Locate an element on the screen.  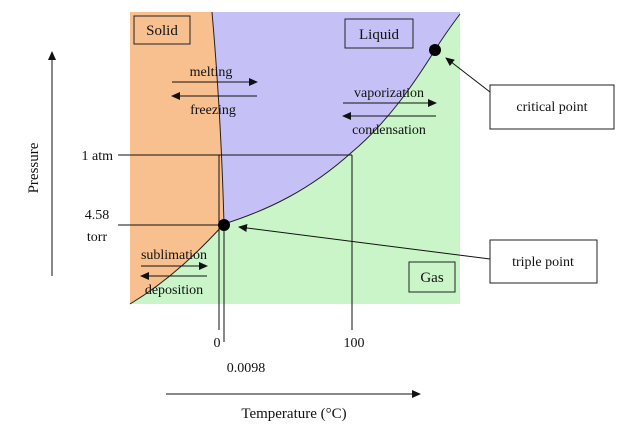
melting-curve is located at coordinates (218, 118).